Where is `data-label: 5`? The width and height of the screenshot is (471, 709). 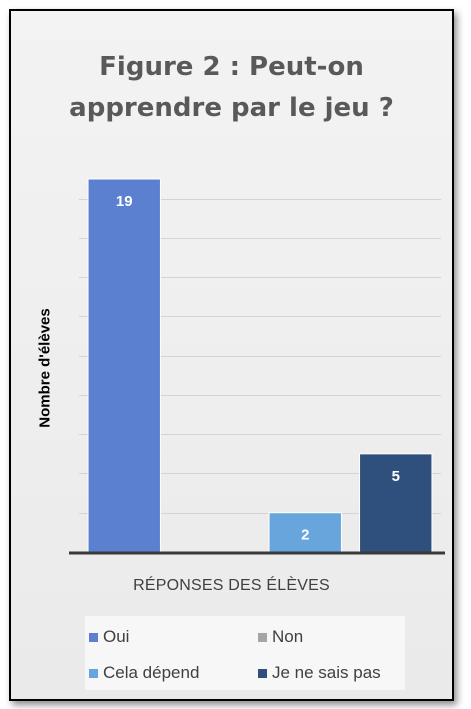 data-label: 5 is located at coordinates (396, 476).